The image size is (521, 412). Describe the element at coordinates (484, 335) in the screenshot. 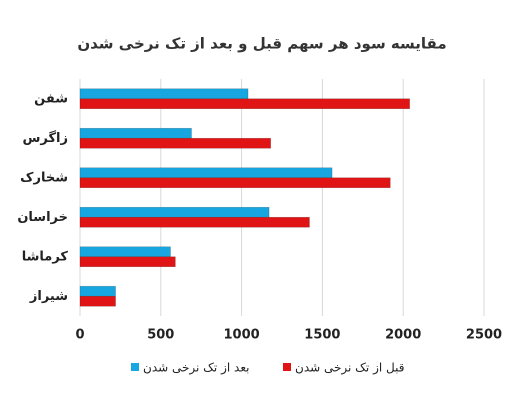

I see `x-tick-label: 2500` at that location.